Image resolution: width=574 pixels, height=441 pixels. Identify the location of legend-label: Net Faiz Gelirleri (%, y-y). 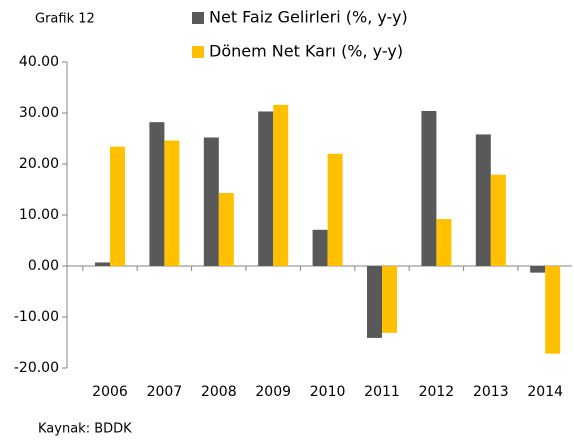
(308, 17).